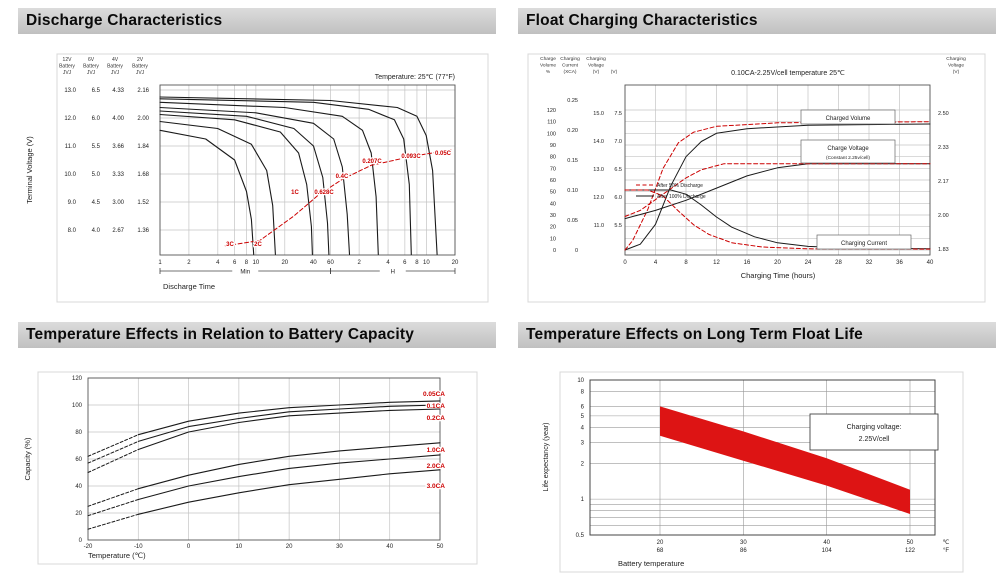 The width and height of the screenshot is (1000, 582). What do you see at coordinates (124, 20) in the screenshot?
I see `section-title-discharge: Discharge Characteristics` at bounding box center [124, 20].